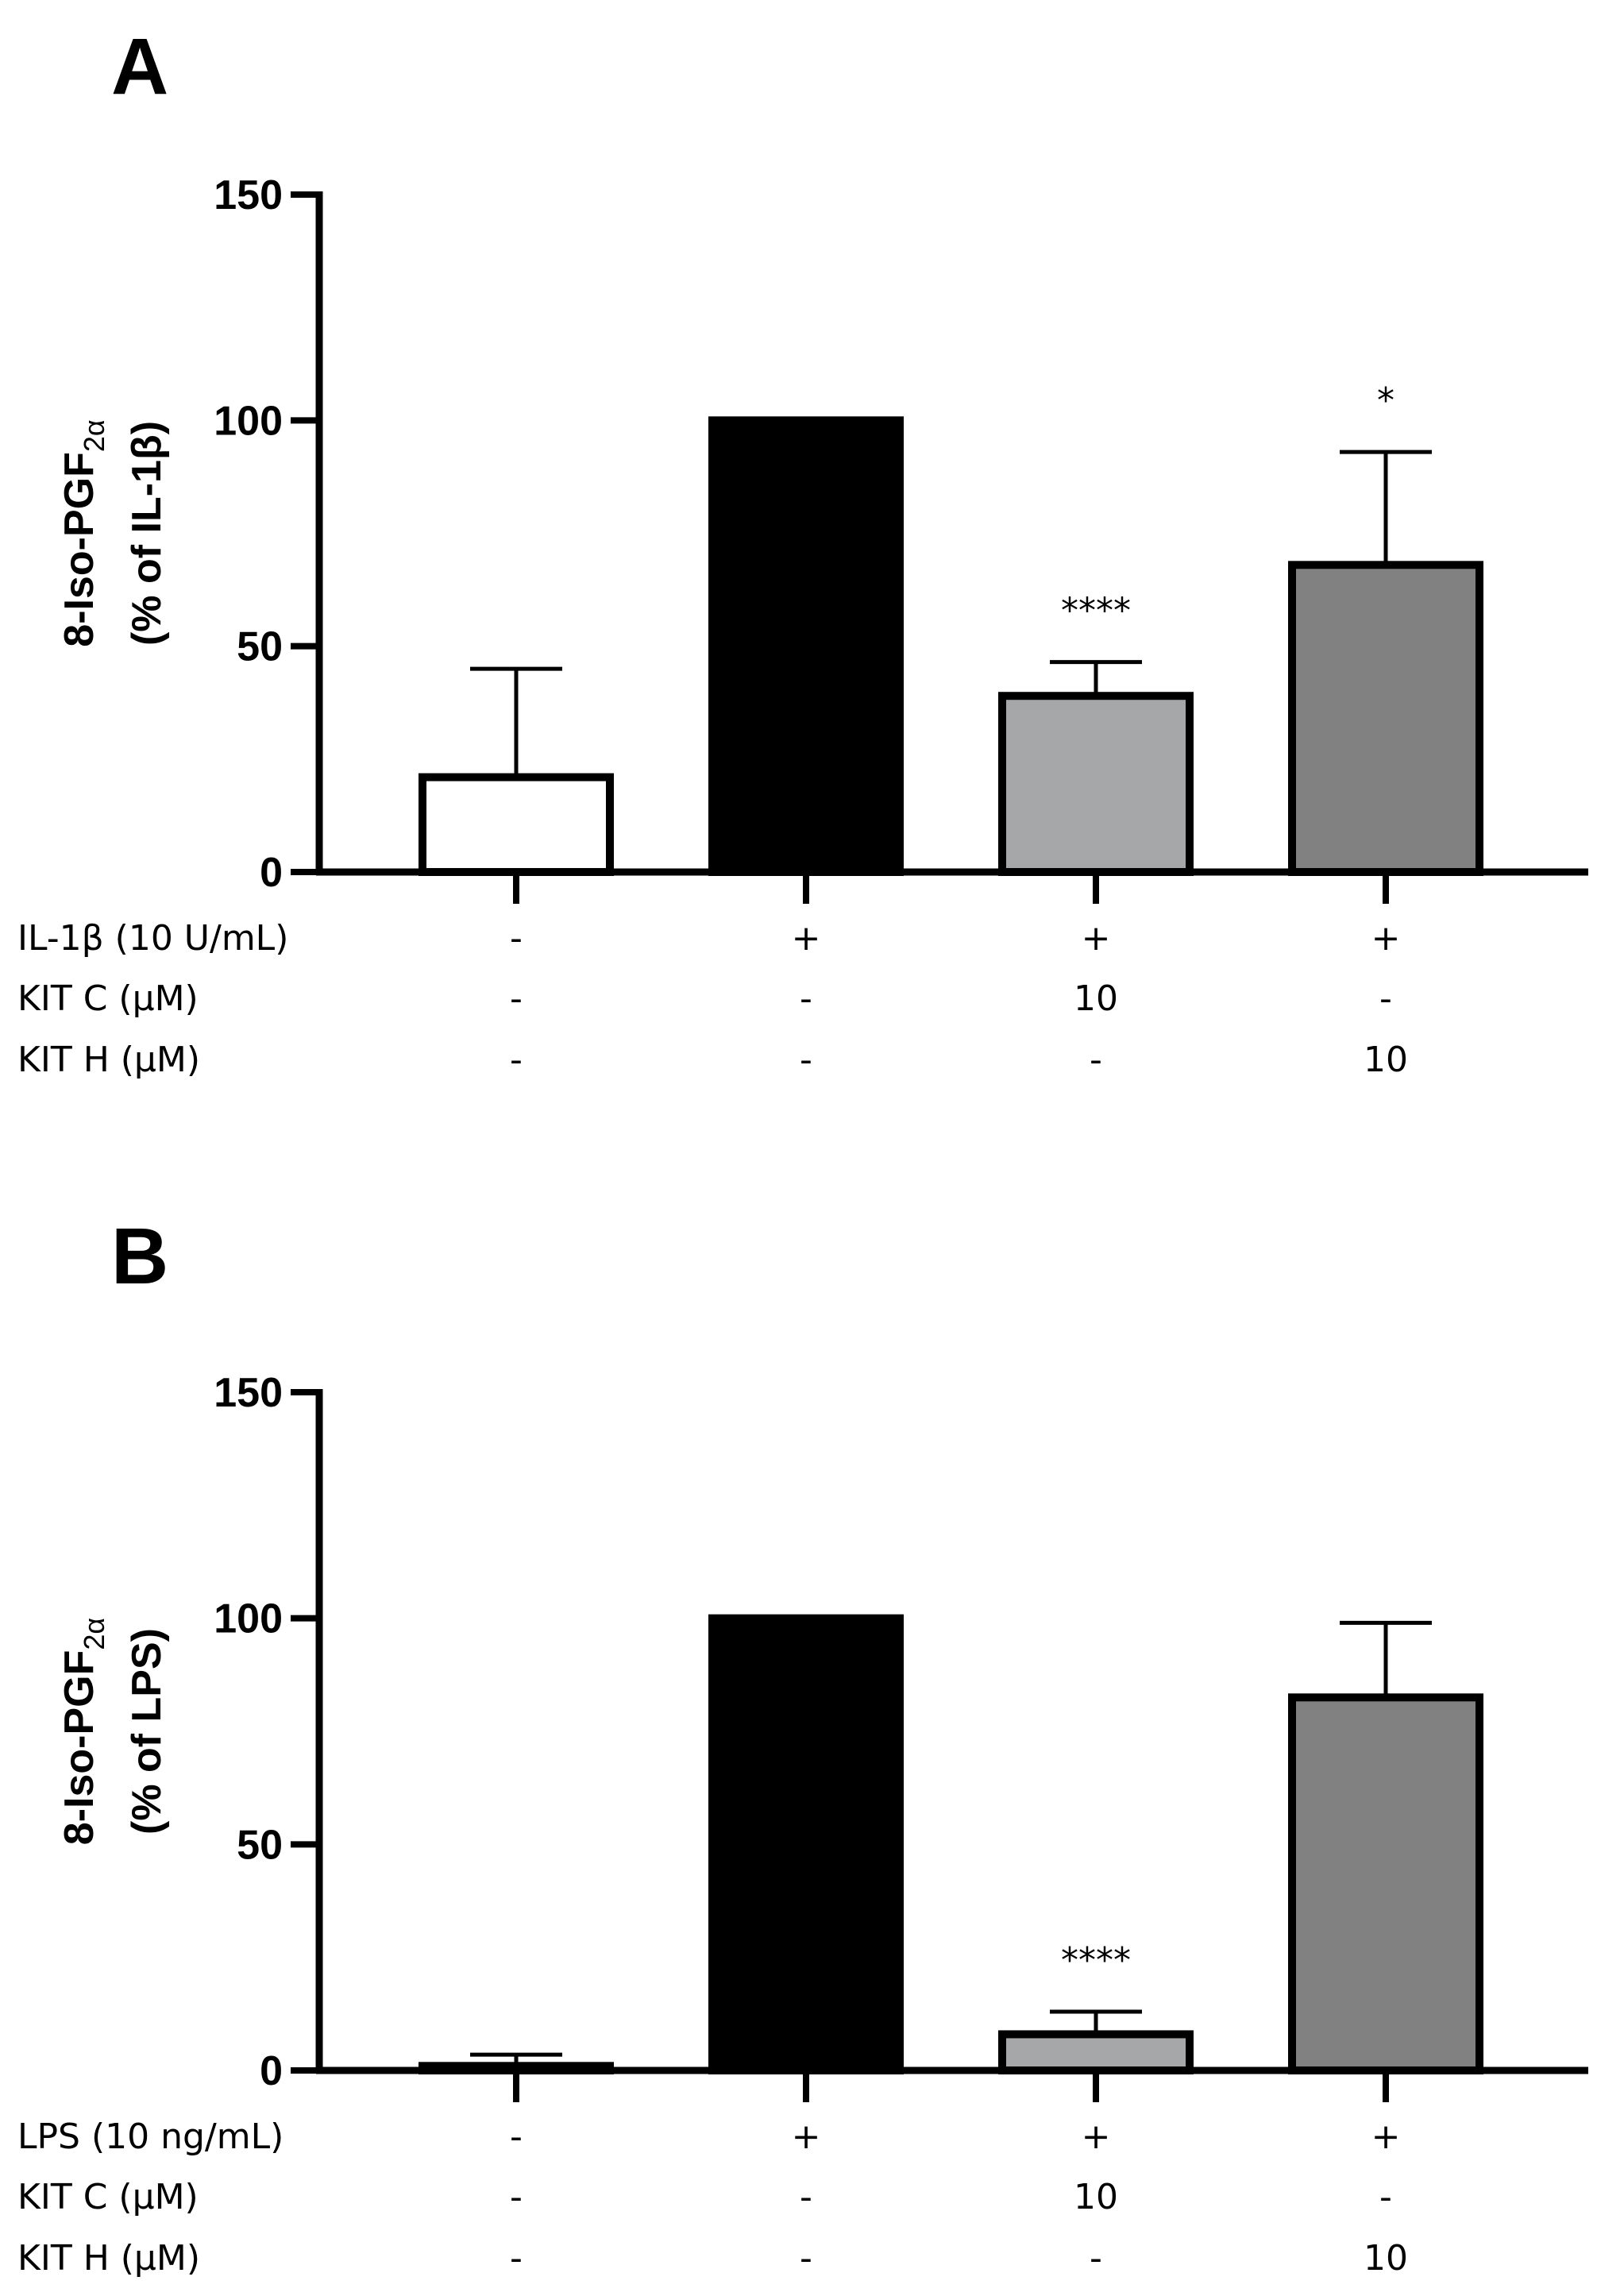  Describe the element at coordinates (147, 1731) in the screenshot. I see `y-axis-title-line2: (% of LPS)` at that location.